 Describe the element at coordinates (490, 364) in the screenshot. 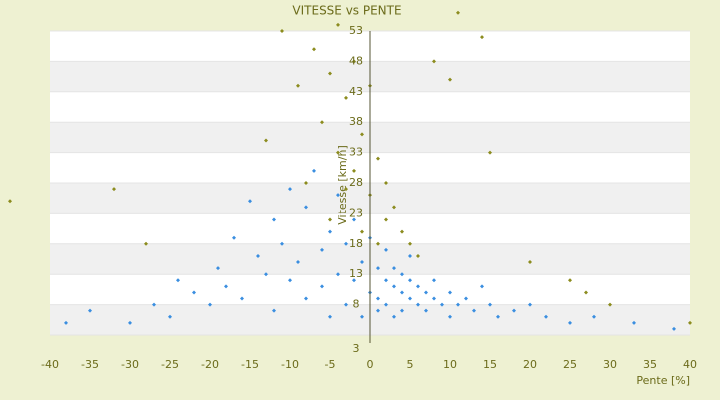

I see `x-tick-label: 15` at that location.